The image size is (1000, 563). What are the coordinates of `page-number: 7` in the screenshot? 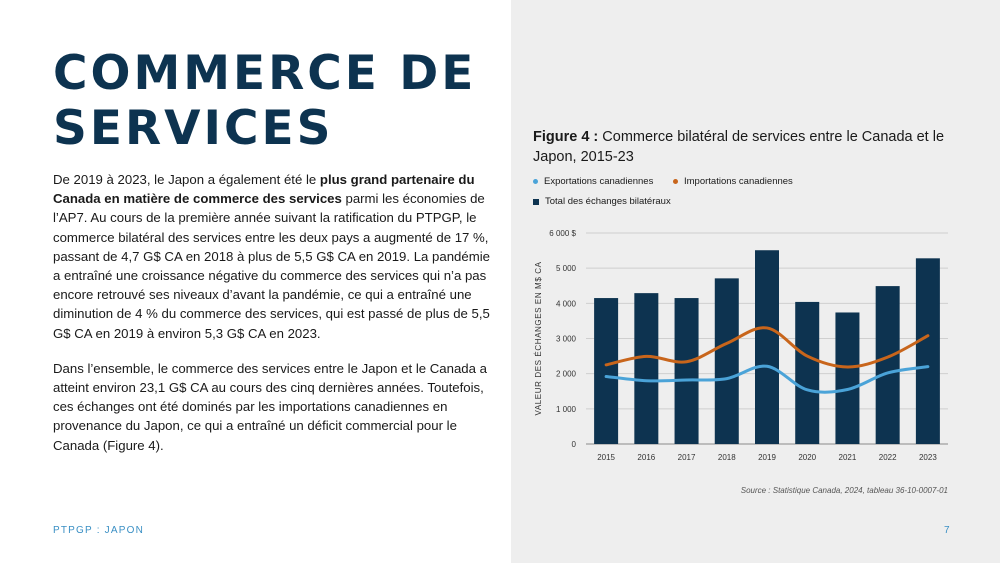 It's located at (947, 530).